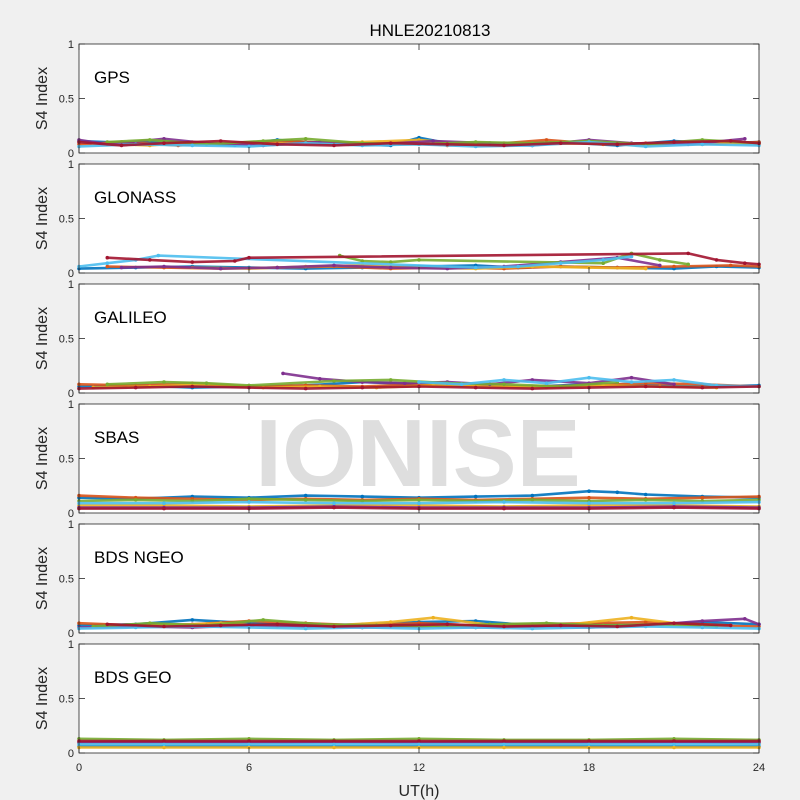 This screenshot has width=800, height=800. I want to click on panel-label: GLONASS, so click(135, 197).